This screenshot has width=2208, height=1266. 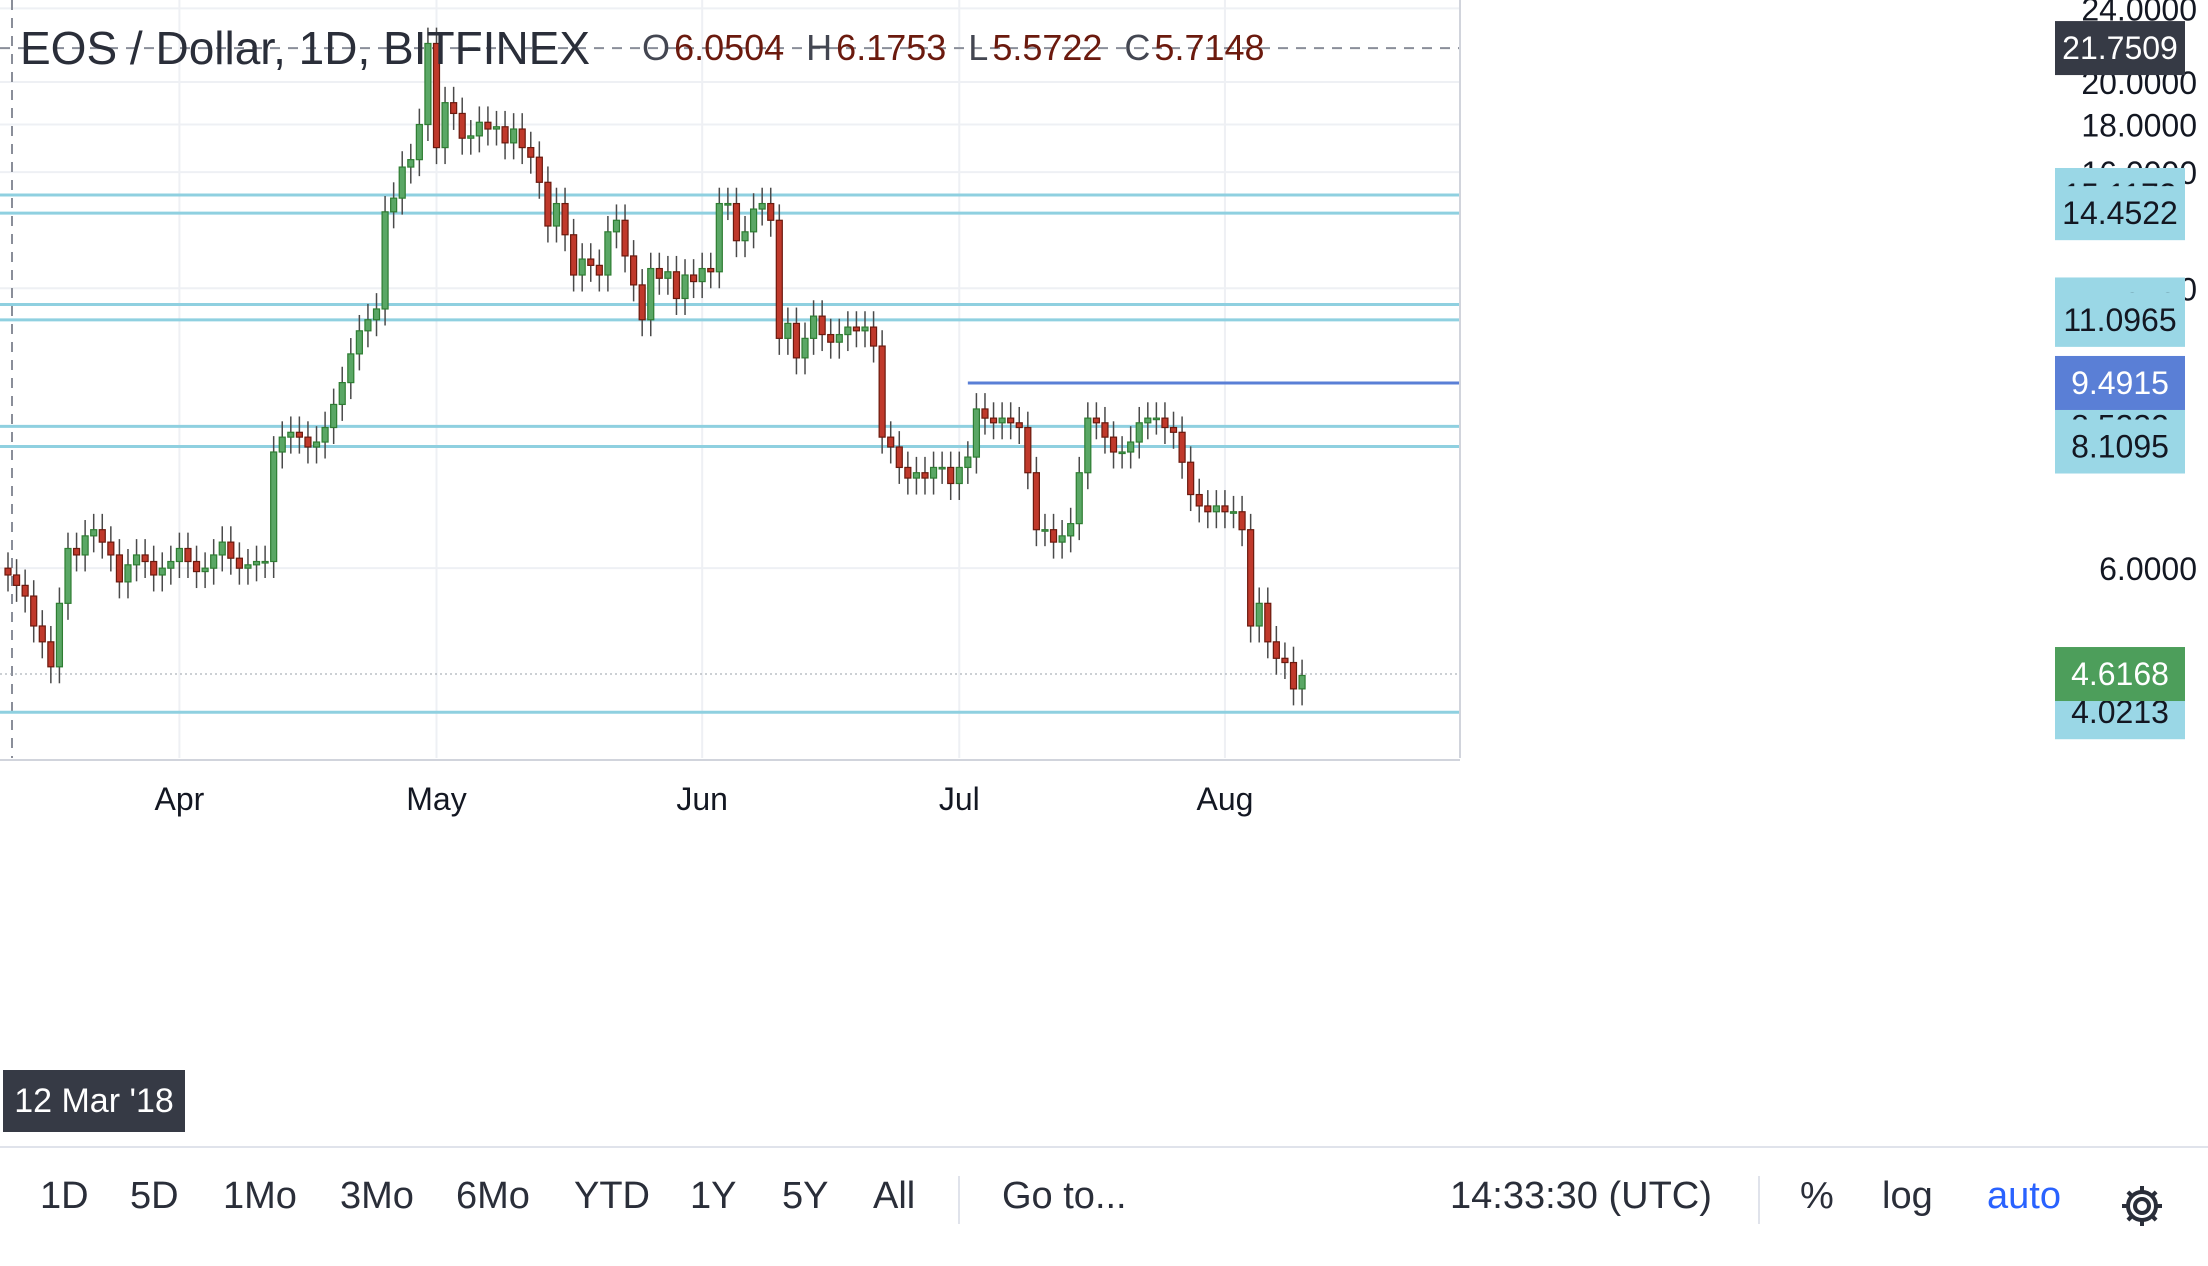 I want to click on range-all-button: All, so click(x=894, y=1196).